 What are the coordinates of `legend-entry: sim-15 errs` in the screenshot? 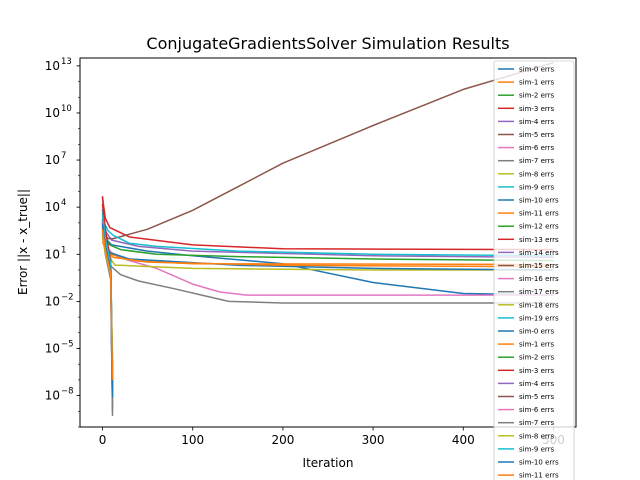 It's located at (539, 266).